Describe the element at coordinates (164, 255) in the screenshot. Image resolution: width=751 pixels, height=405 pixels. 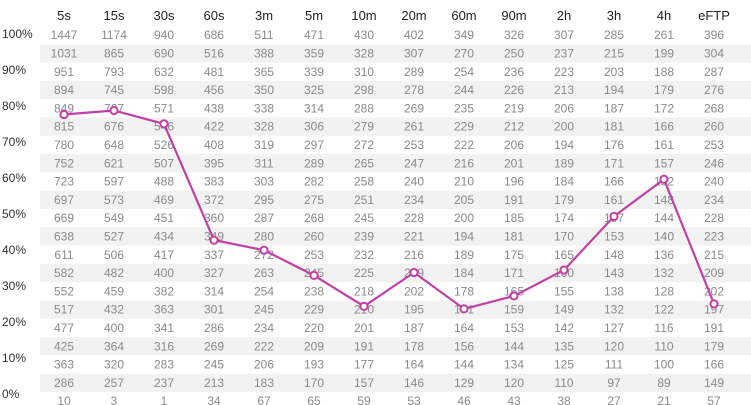
I see `table-cell: 417` at that location.